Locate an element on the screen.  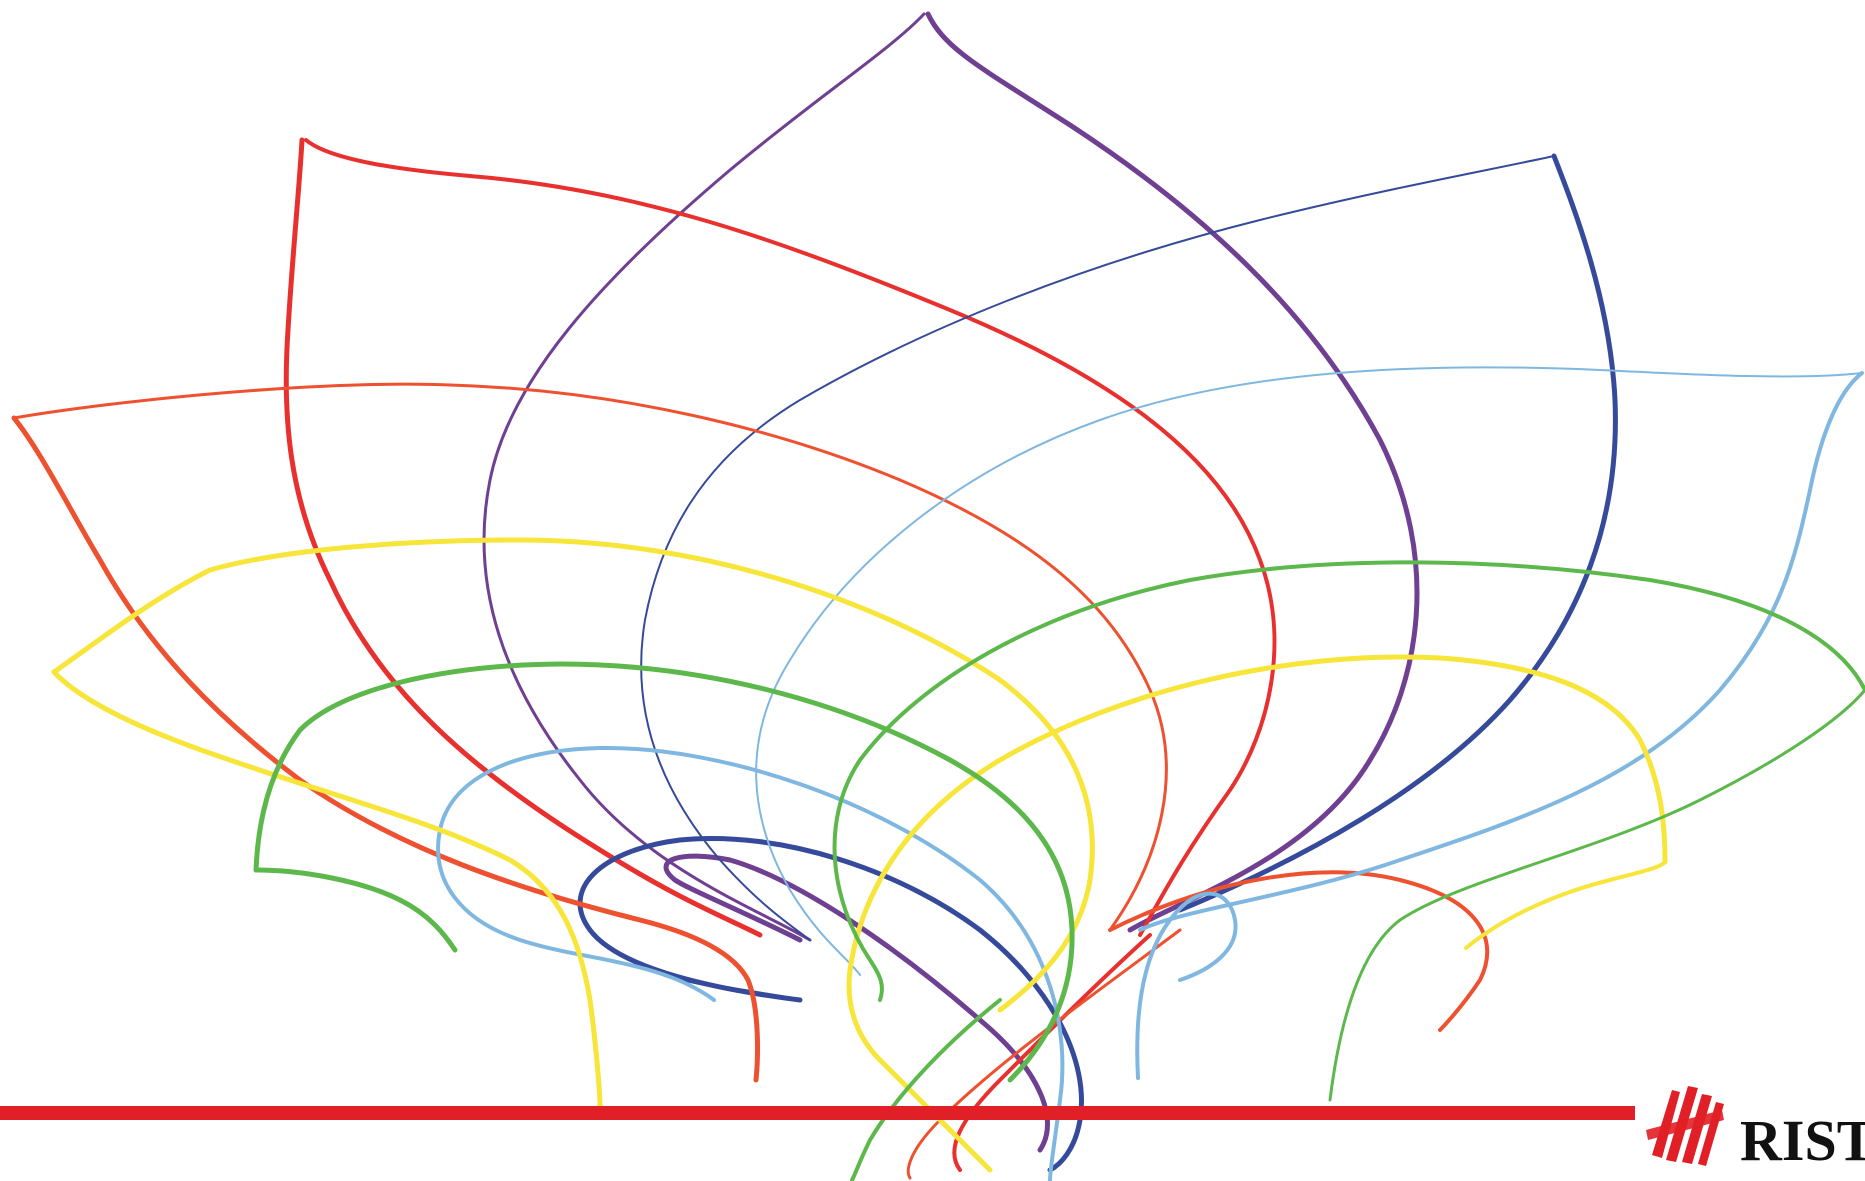
brand-logo: RISTO is located at coordinates (1755, 1129).